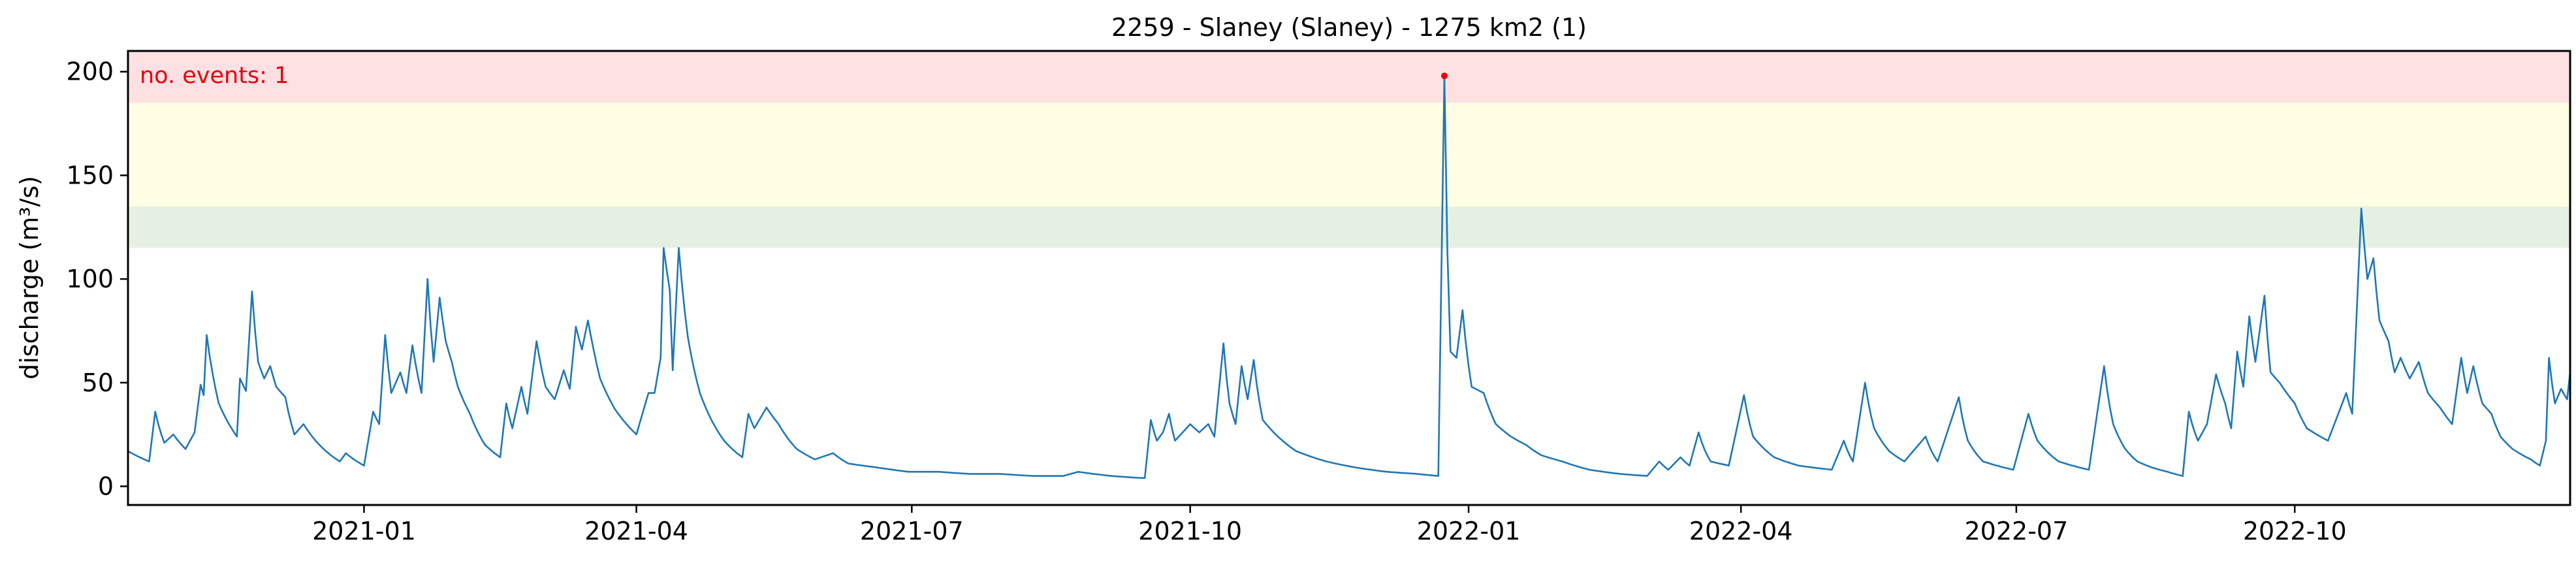  What do you see at coordinates (214, 76) in the screenshot?
I see `events-annotation: no. events: 1` at bounding box center [214, 76].